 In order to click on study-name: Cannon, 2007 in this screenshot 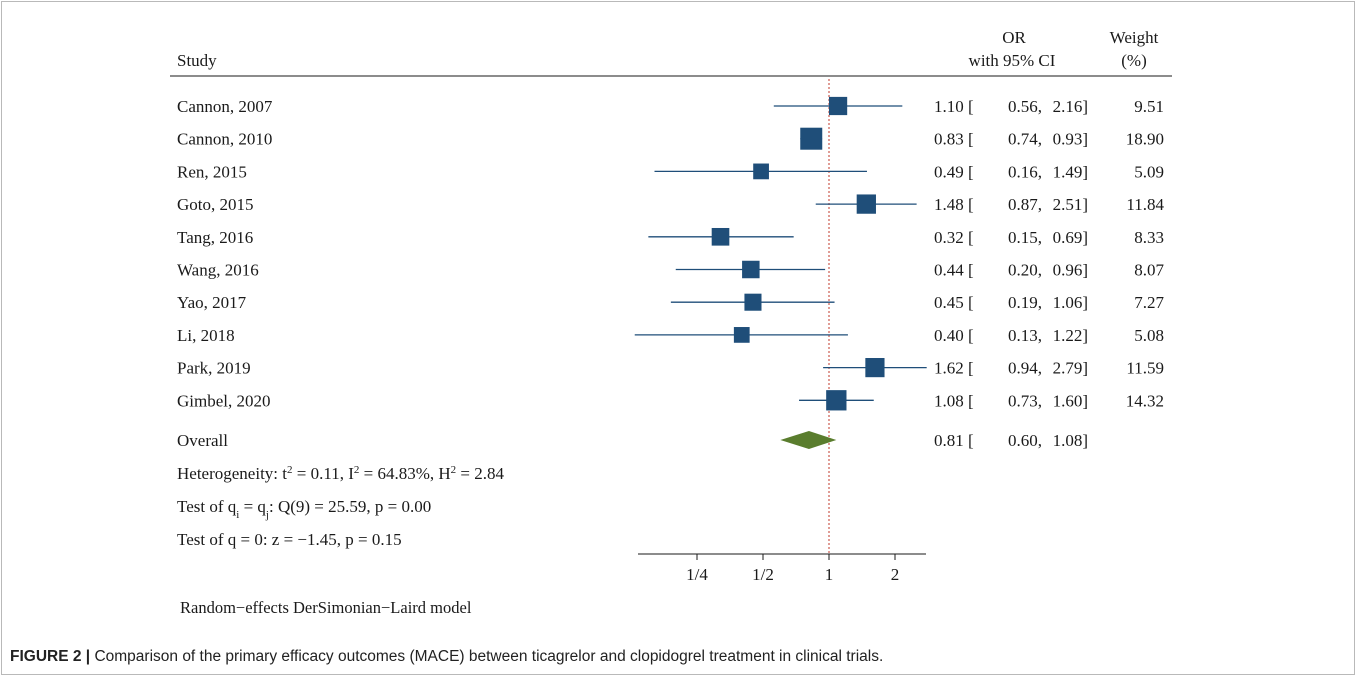, I will do `click(225, 106)`.